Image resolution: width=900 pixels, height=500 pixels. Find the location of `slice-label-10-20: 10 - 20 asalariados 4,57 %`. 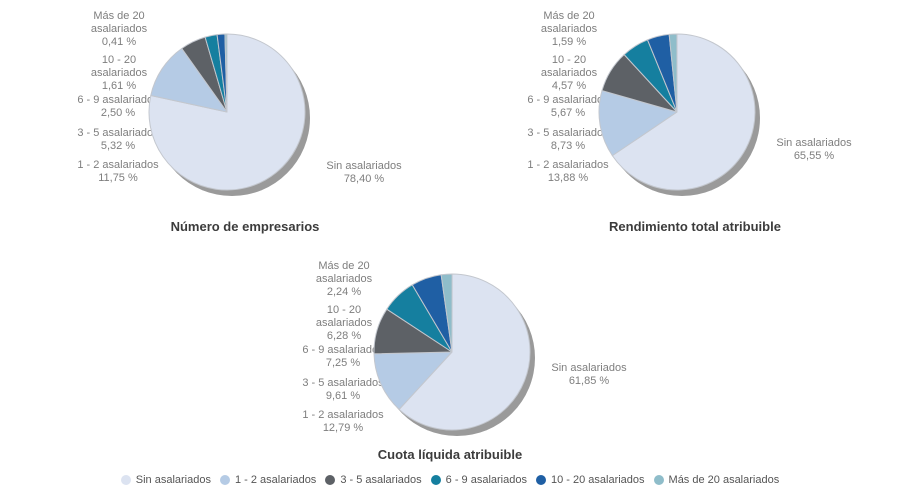

slice-label-10-20: 10 - 20 asalariados 4,57 % is located at coordinates (569, 73).